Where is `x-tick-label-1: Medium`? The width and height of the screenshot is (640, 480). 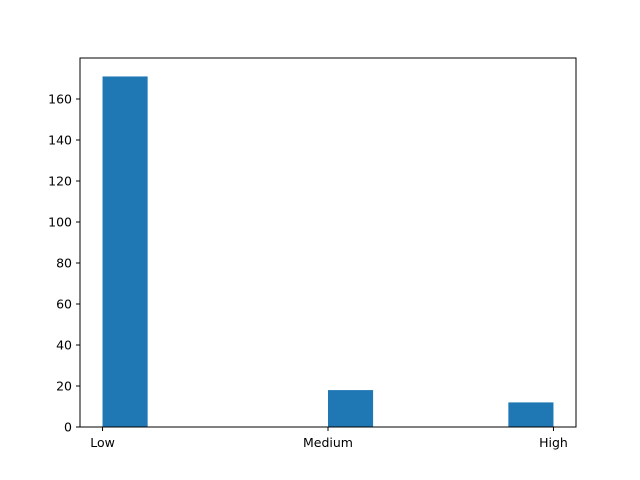
x-tick-label-1: Medium is located at coordinates (328, 442).